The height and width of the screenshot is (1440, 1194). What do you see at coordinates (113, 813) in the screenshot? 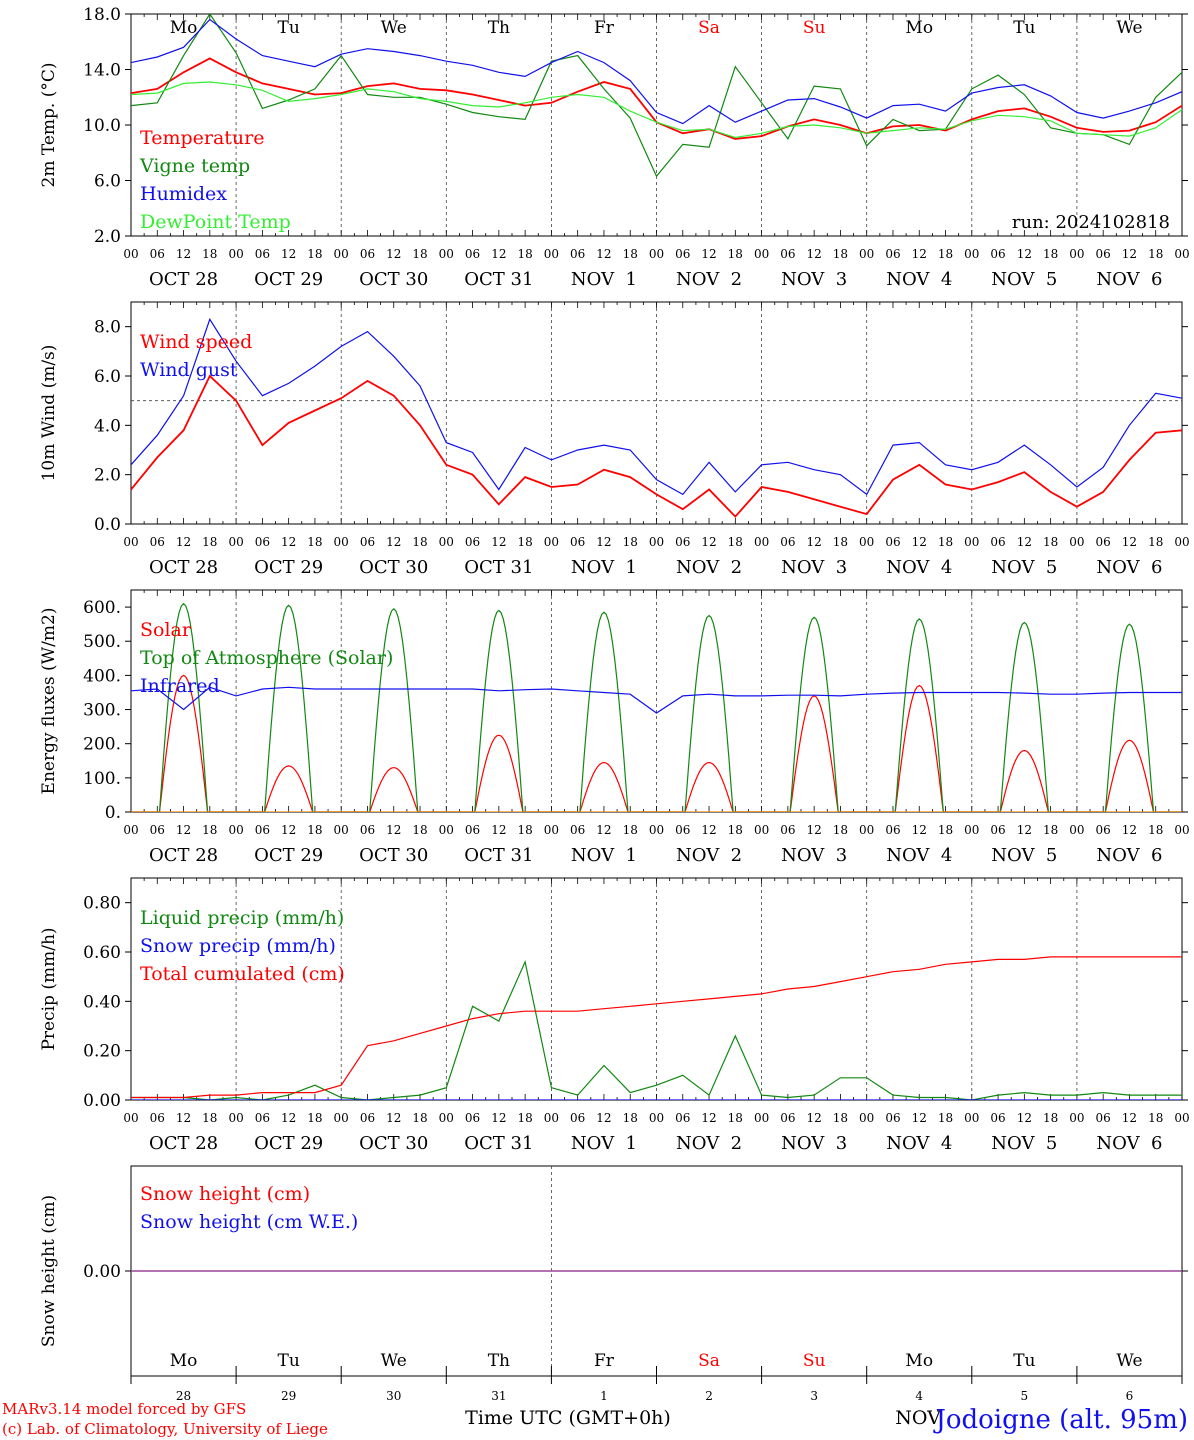
I see `y-tick-label: 0.` at bounding box center [113, 813].